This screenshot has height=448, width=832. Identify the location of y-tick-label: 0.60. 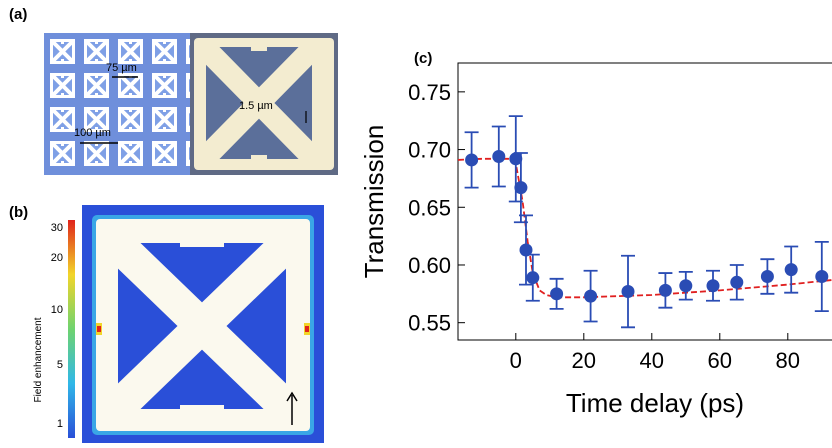
(429, 265).